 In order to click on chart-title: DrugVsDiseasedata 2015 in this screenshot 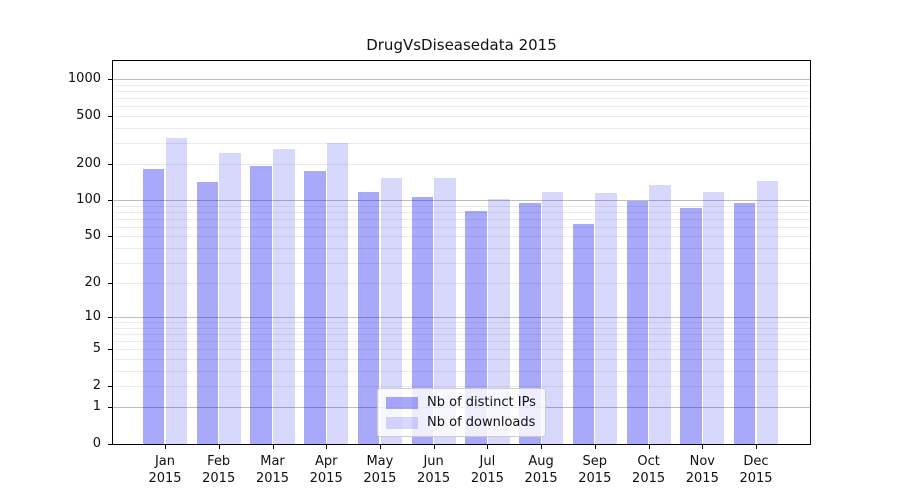, I will do `click(461, 45)`.